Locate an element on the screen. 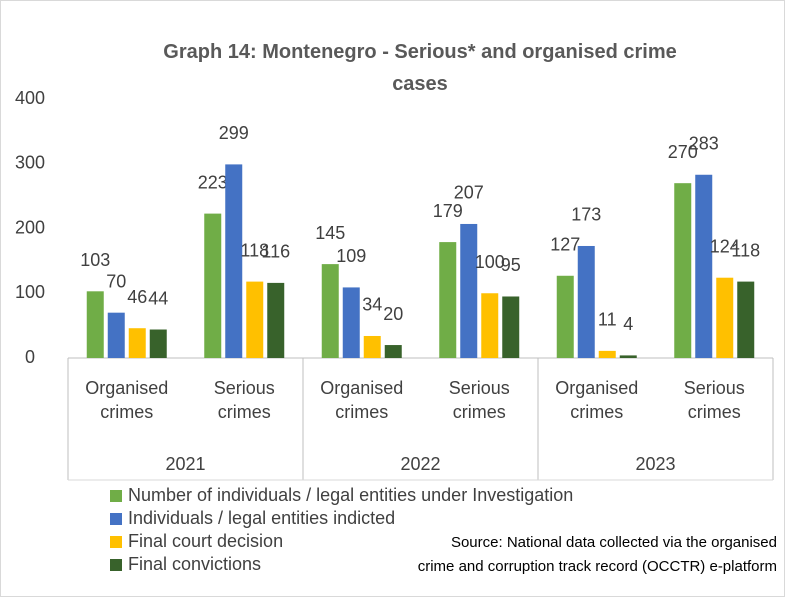 The image size is (787, 597). data-label: 46 is located at coordinates (137, 297).